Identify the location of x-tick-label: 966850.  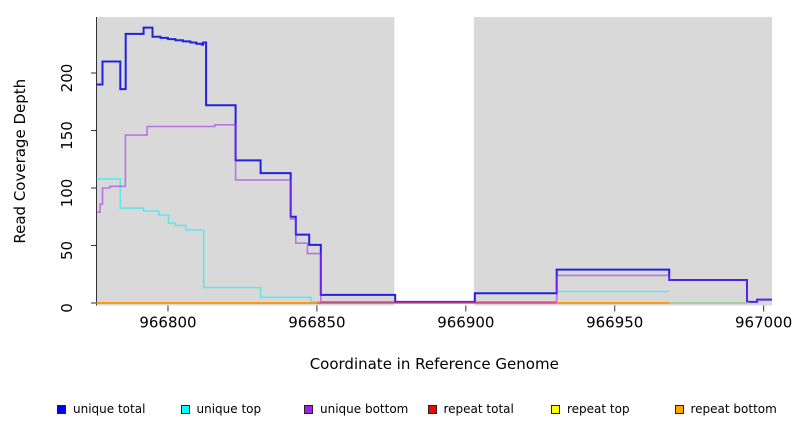
(316, 323).